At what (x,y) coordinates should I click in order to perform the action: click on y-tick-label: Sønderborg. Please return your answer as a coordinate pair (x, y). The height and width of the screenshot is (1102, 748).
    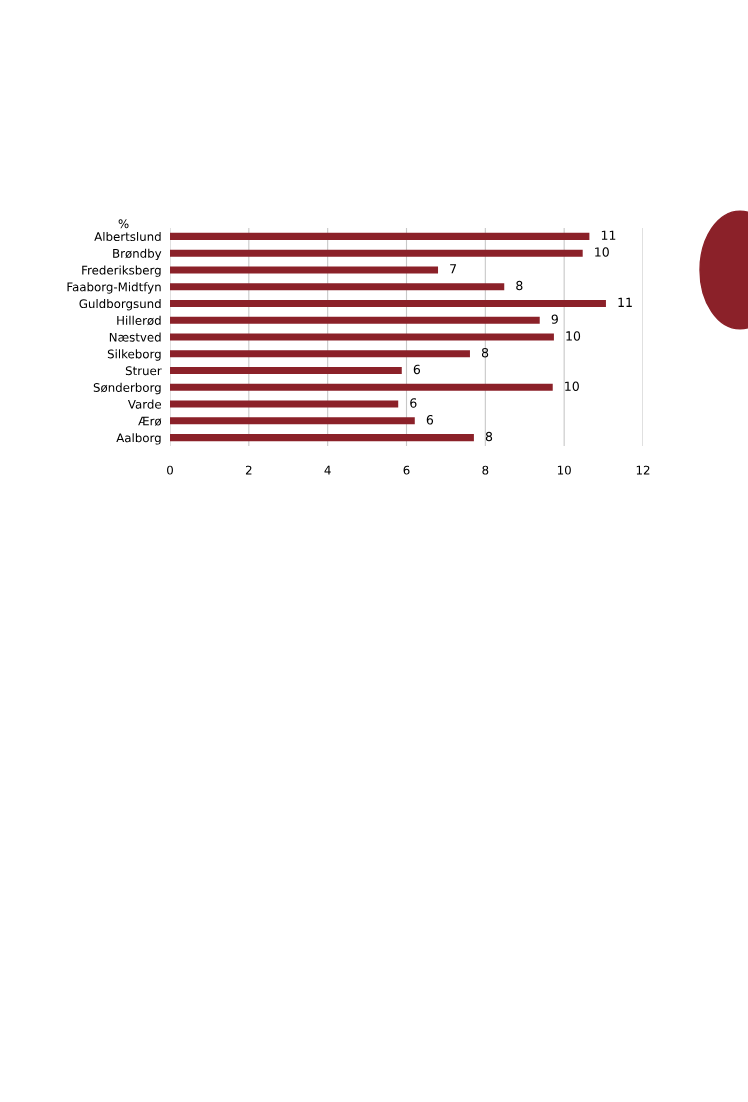
    Looking at the image, I should click on (127, 388).